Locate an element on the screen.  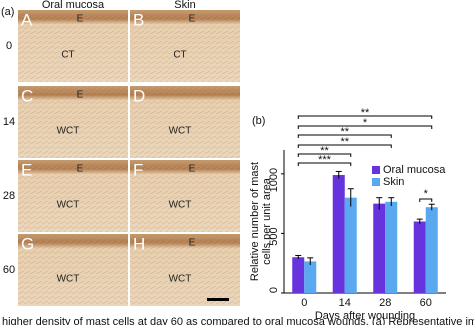
significance: *** is located at coordinates (325, 160).